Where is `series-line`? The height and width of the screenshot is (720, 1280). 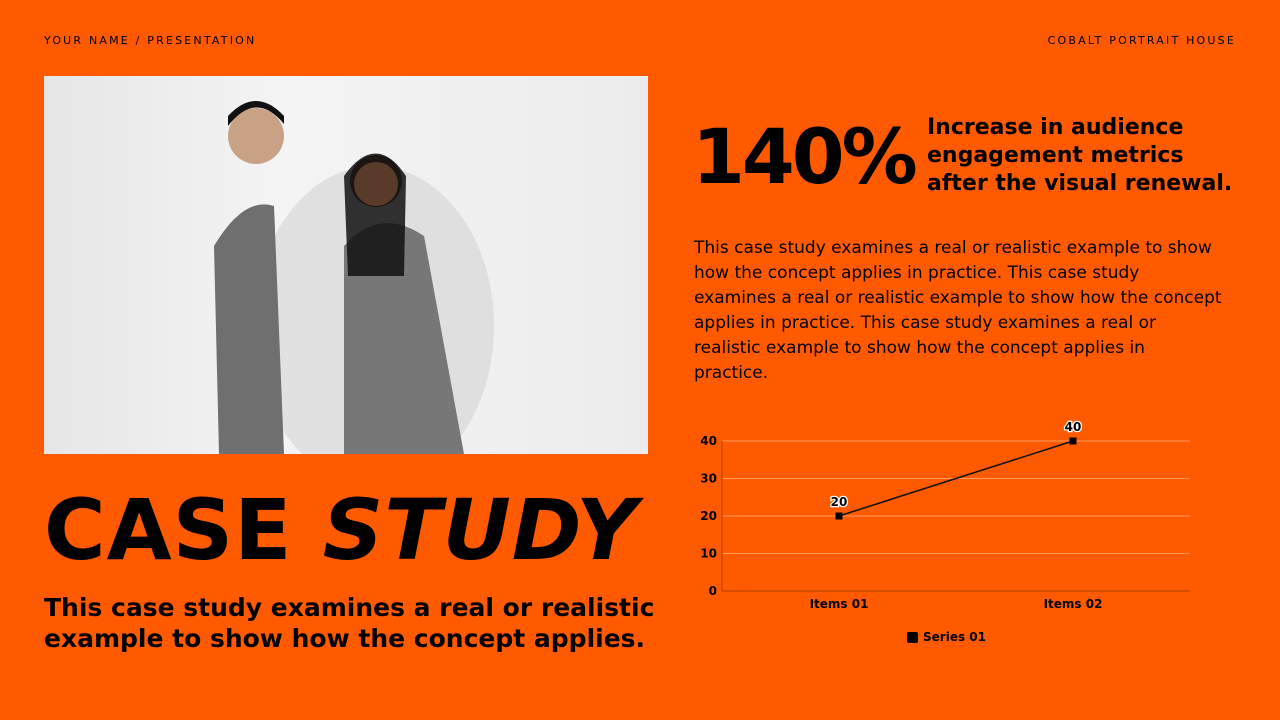 series-line is located at coordinates (956, 478).